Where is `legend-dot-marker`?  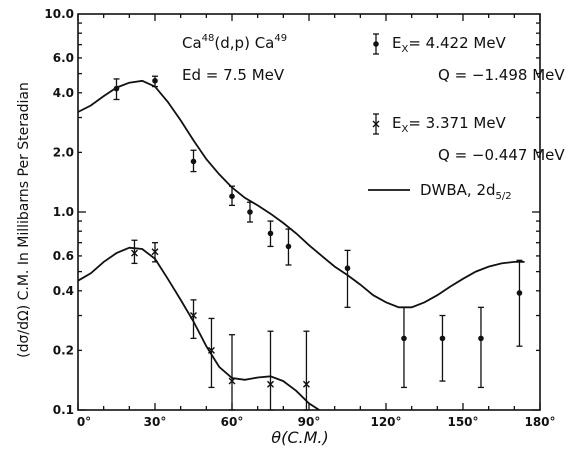
legend-dot-marker is located at coordinates (376, 44).